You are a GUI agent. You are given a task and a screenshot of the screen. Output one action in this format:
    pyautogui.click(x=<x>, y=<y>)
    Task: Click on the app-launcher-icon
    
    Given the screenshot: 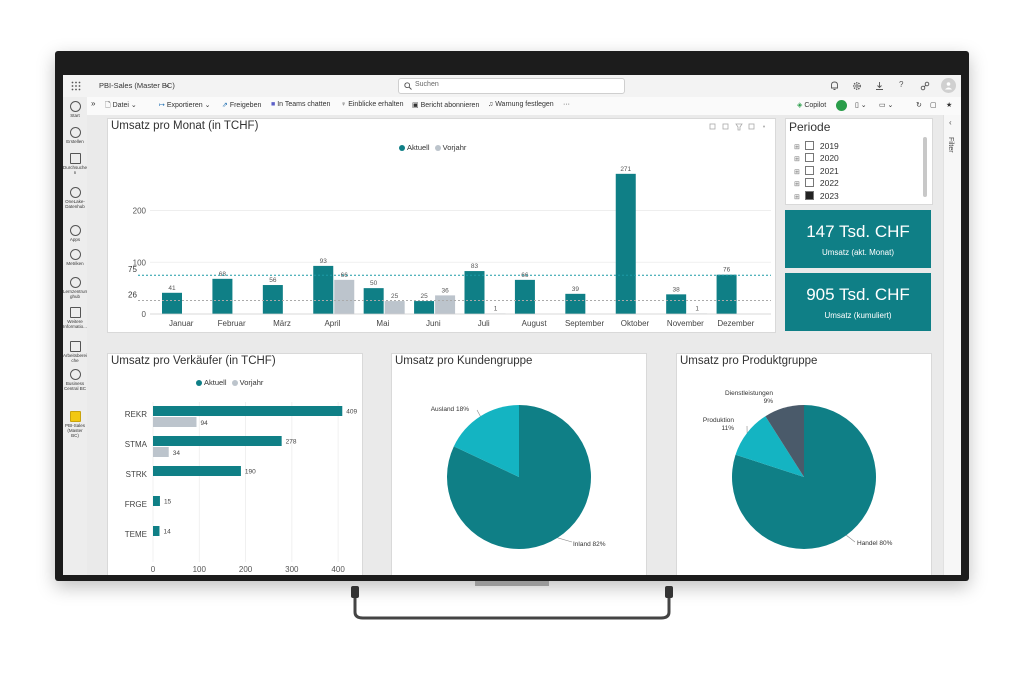 What is the action you would take?
    pyautogui.click(x=76, y=86)
    